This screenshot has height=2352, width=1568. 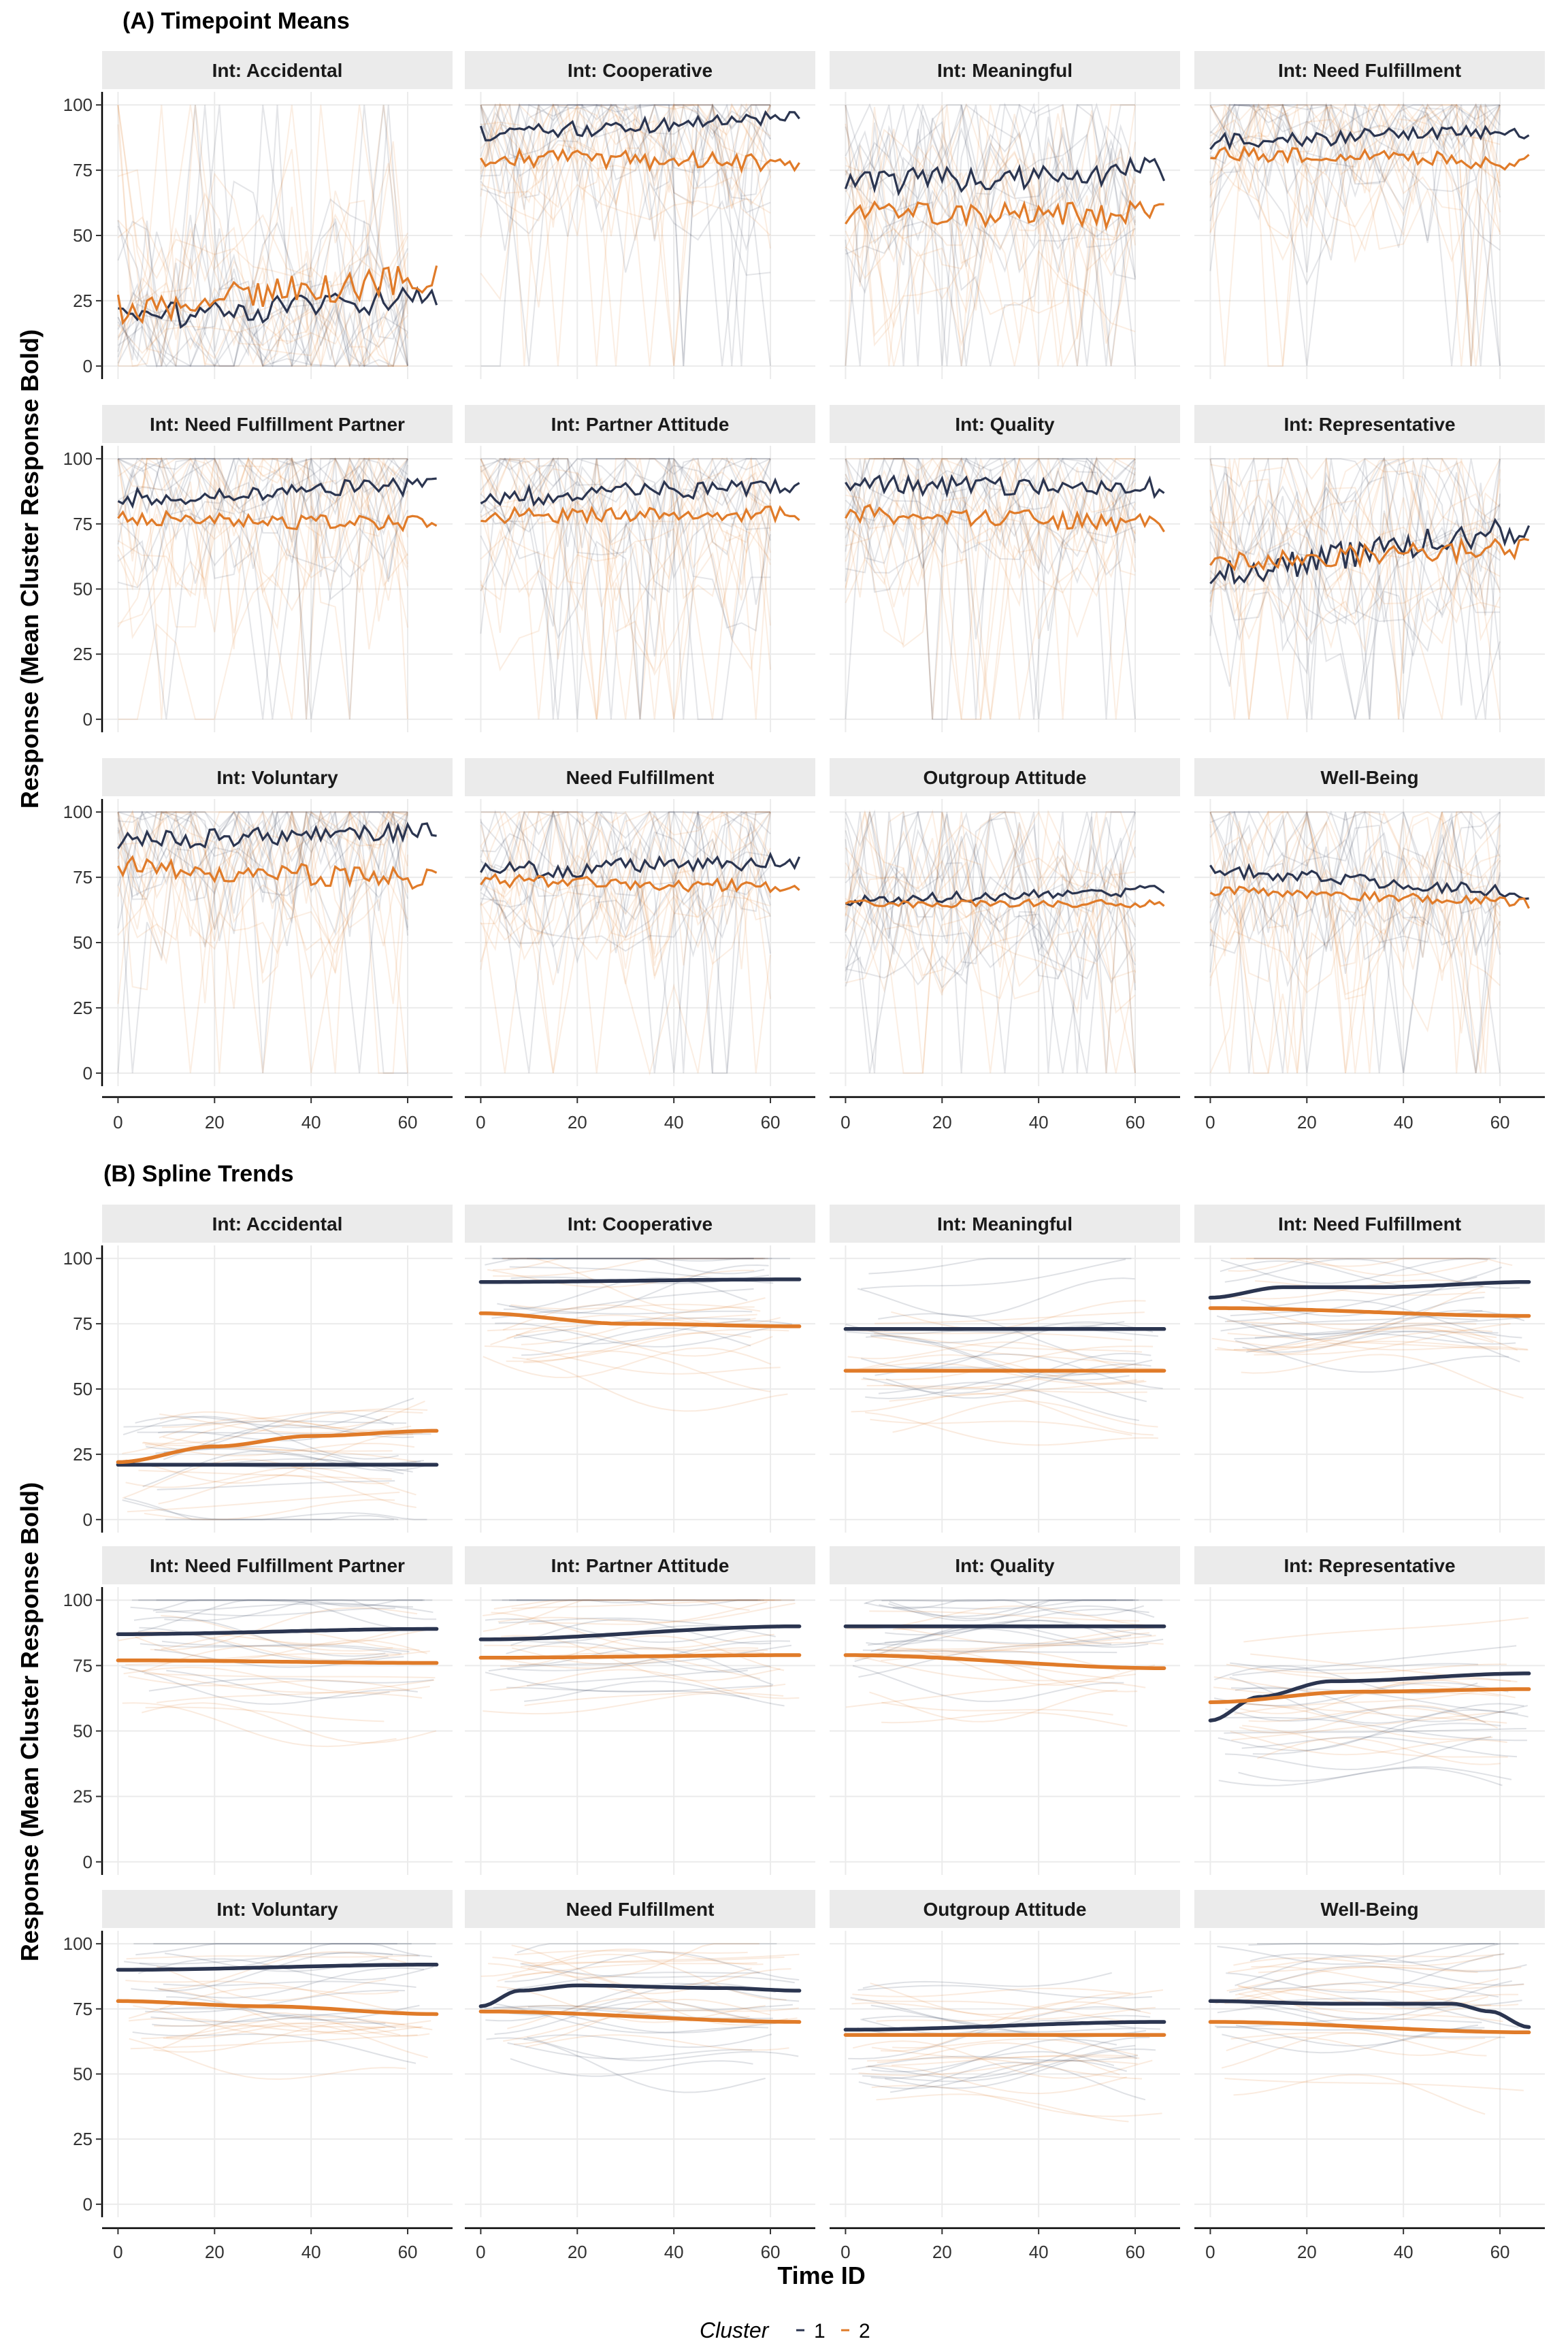 I want to click on cluster-2-mean-line, so click(x=640, y=515).